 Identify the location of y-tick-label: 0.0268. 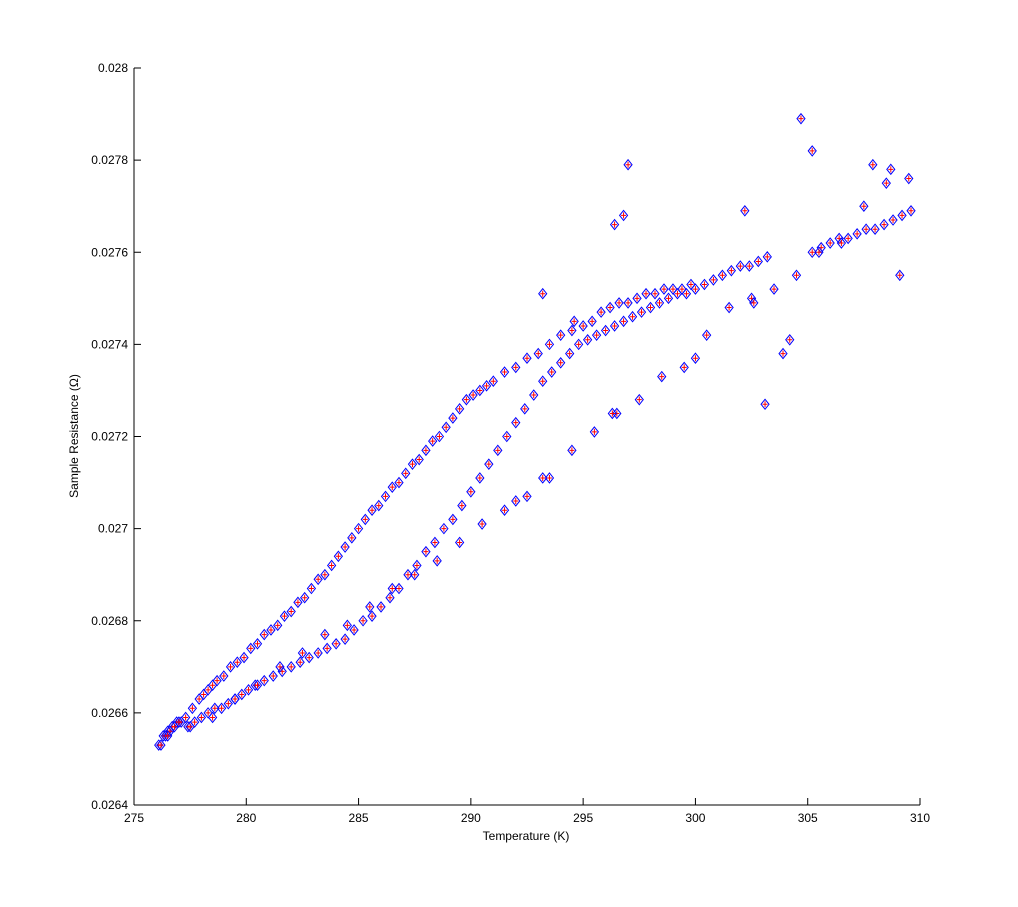
(109, 621).